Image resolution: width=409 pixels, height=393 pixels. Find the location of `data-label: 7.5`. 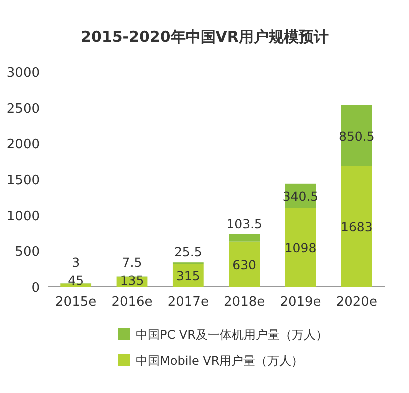

data-label: 7.5 is located at coordinates (132, 262).